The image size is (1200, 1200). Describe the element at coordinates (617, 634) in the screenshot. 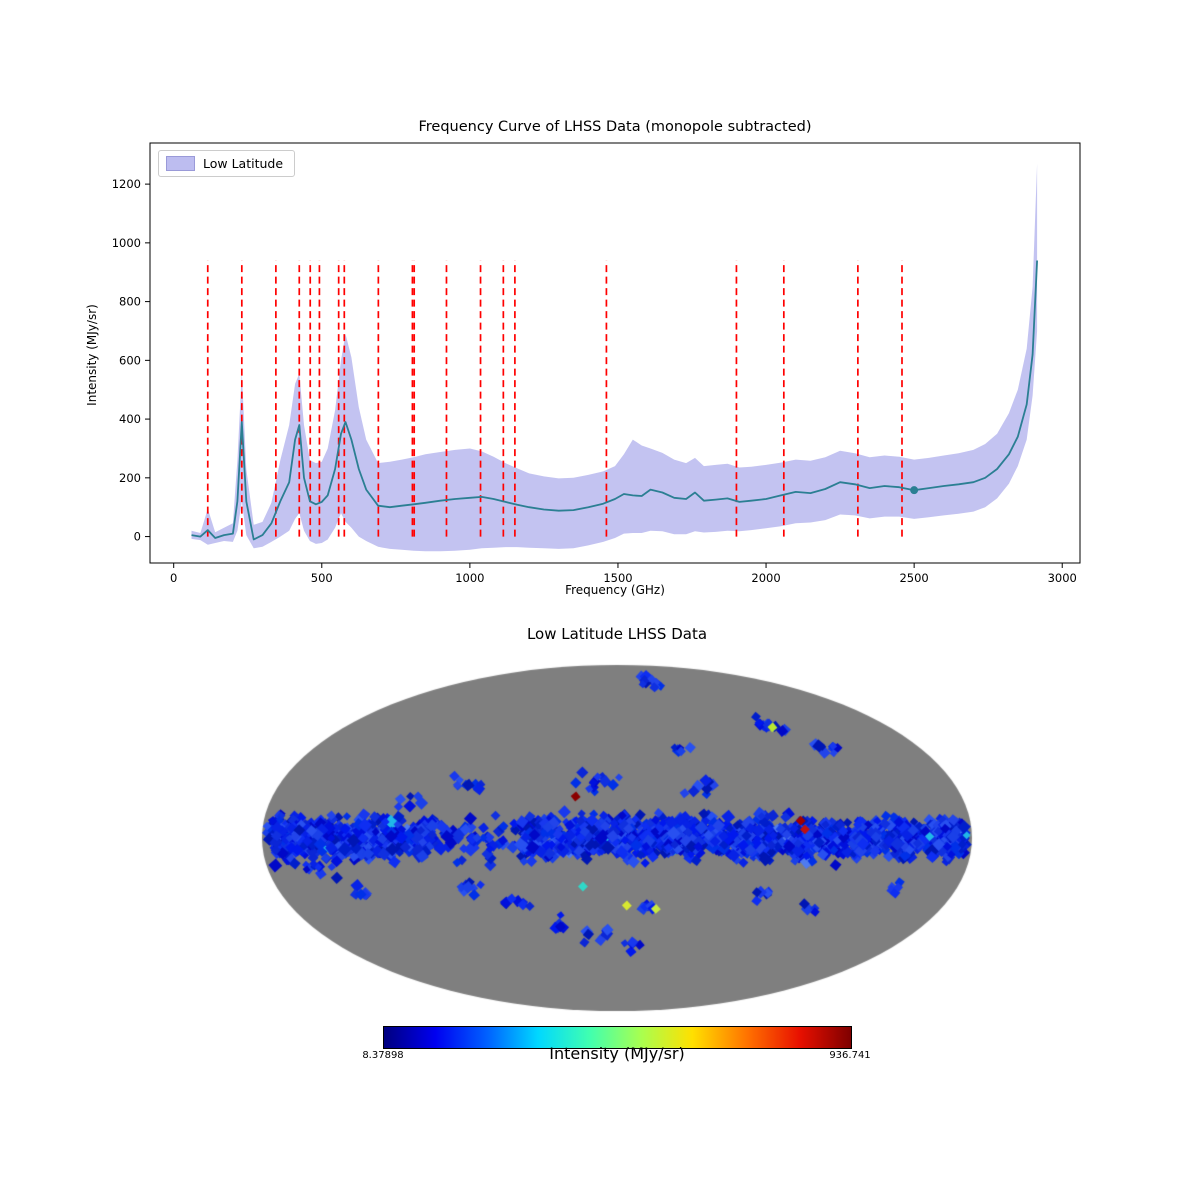

I see `sky-map-title: Low Latitude LHSS Data` at that location.